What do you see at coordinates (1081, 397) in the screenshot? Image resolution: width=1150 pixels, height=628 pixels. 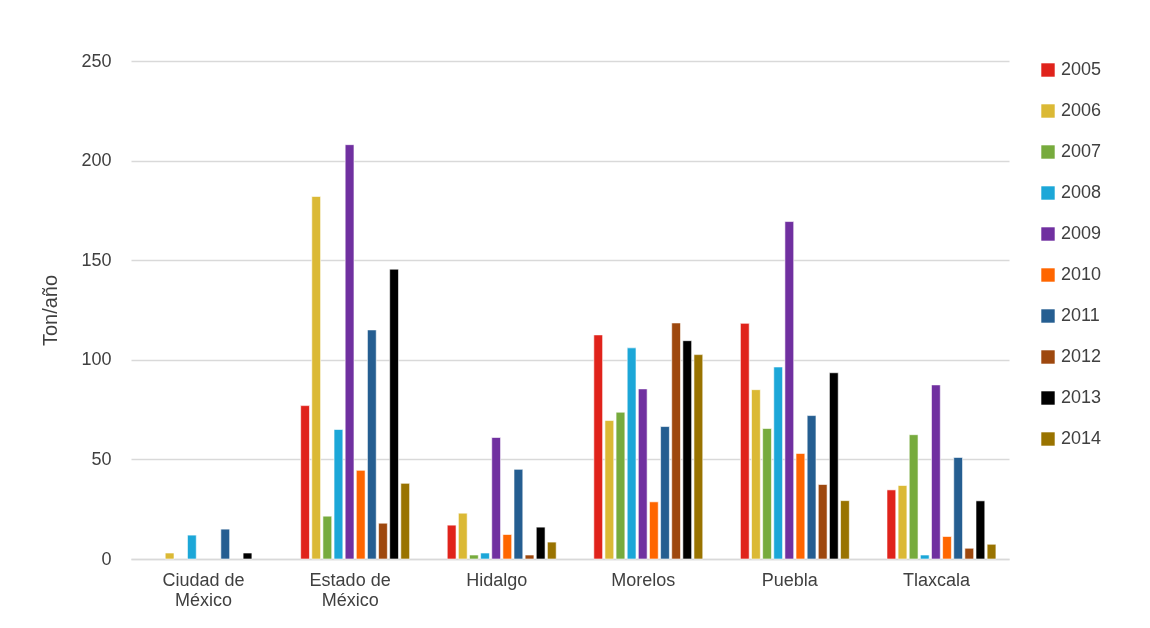 I see `legend-label: 2013` at bounding box center [1081, 397].